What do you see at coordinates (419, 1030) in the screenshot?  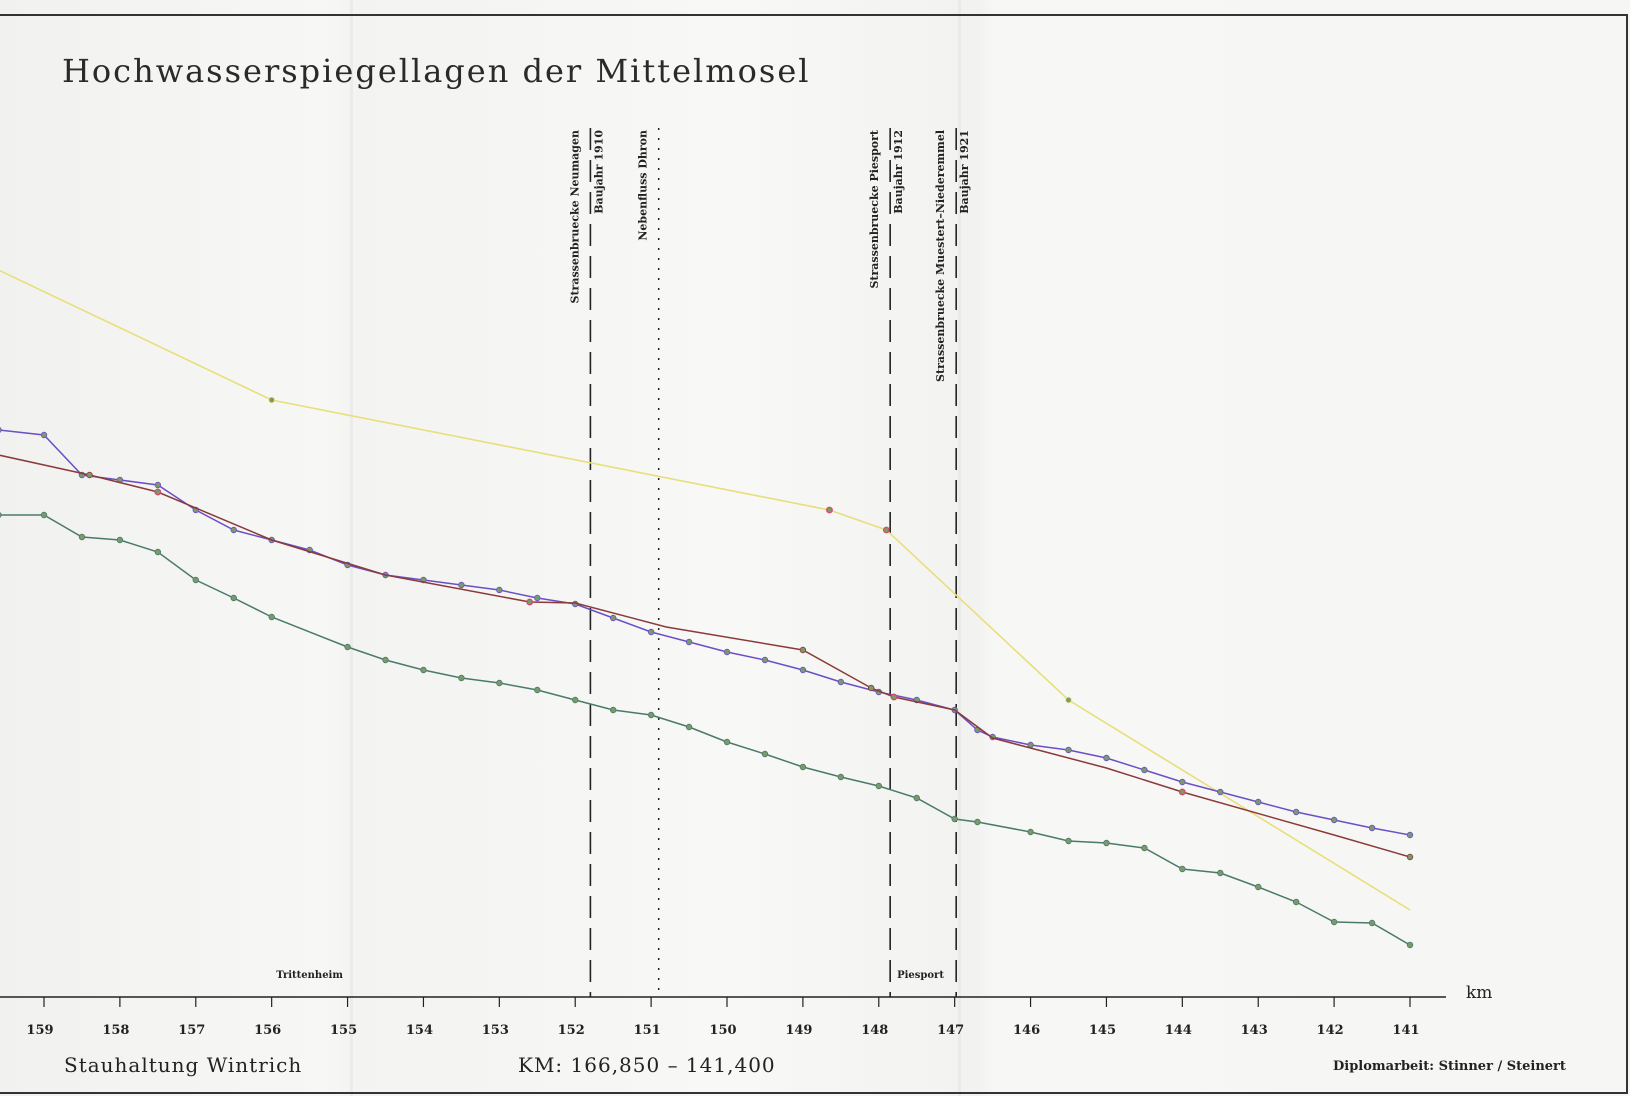 I see `x-tick-label-154: 154` at bounding box center [419, 1030].